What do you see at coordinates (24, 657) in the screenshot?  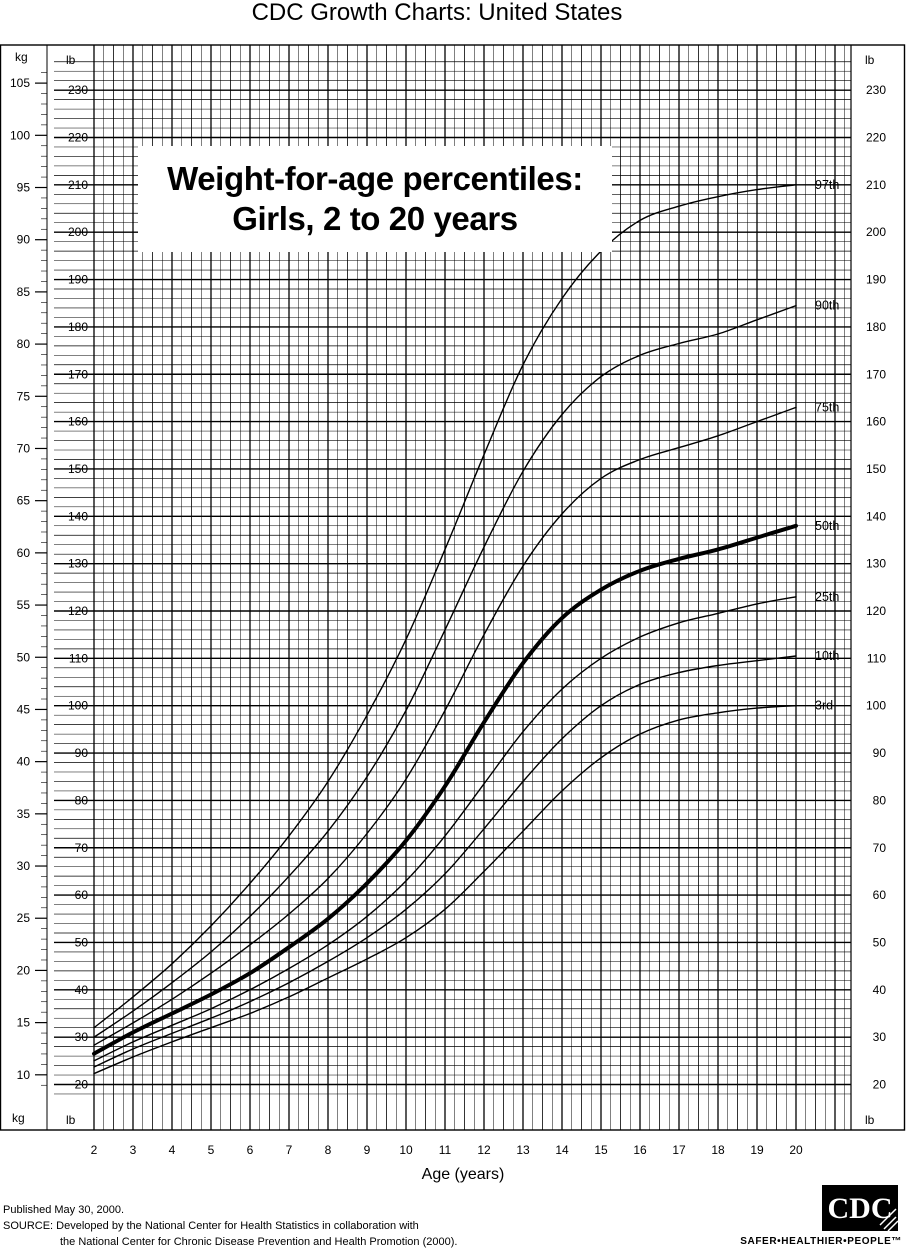 I see `kg-tick-label: 50` at bounding box center [24, 657].